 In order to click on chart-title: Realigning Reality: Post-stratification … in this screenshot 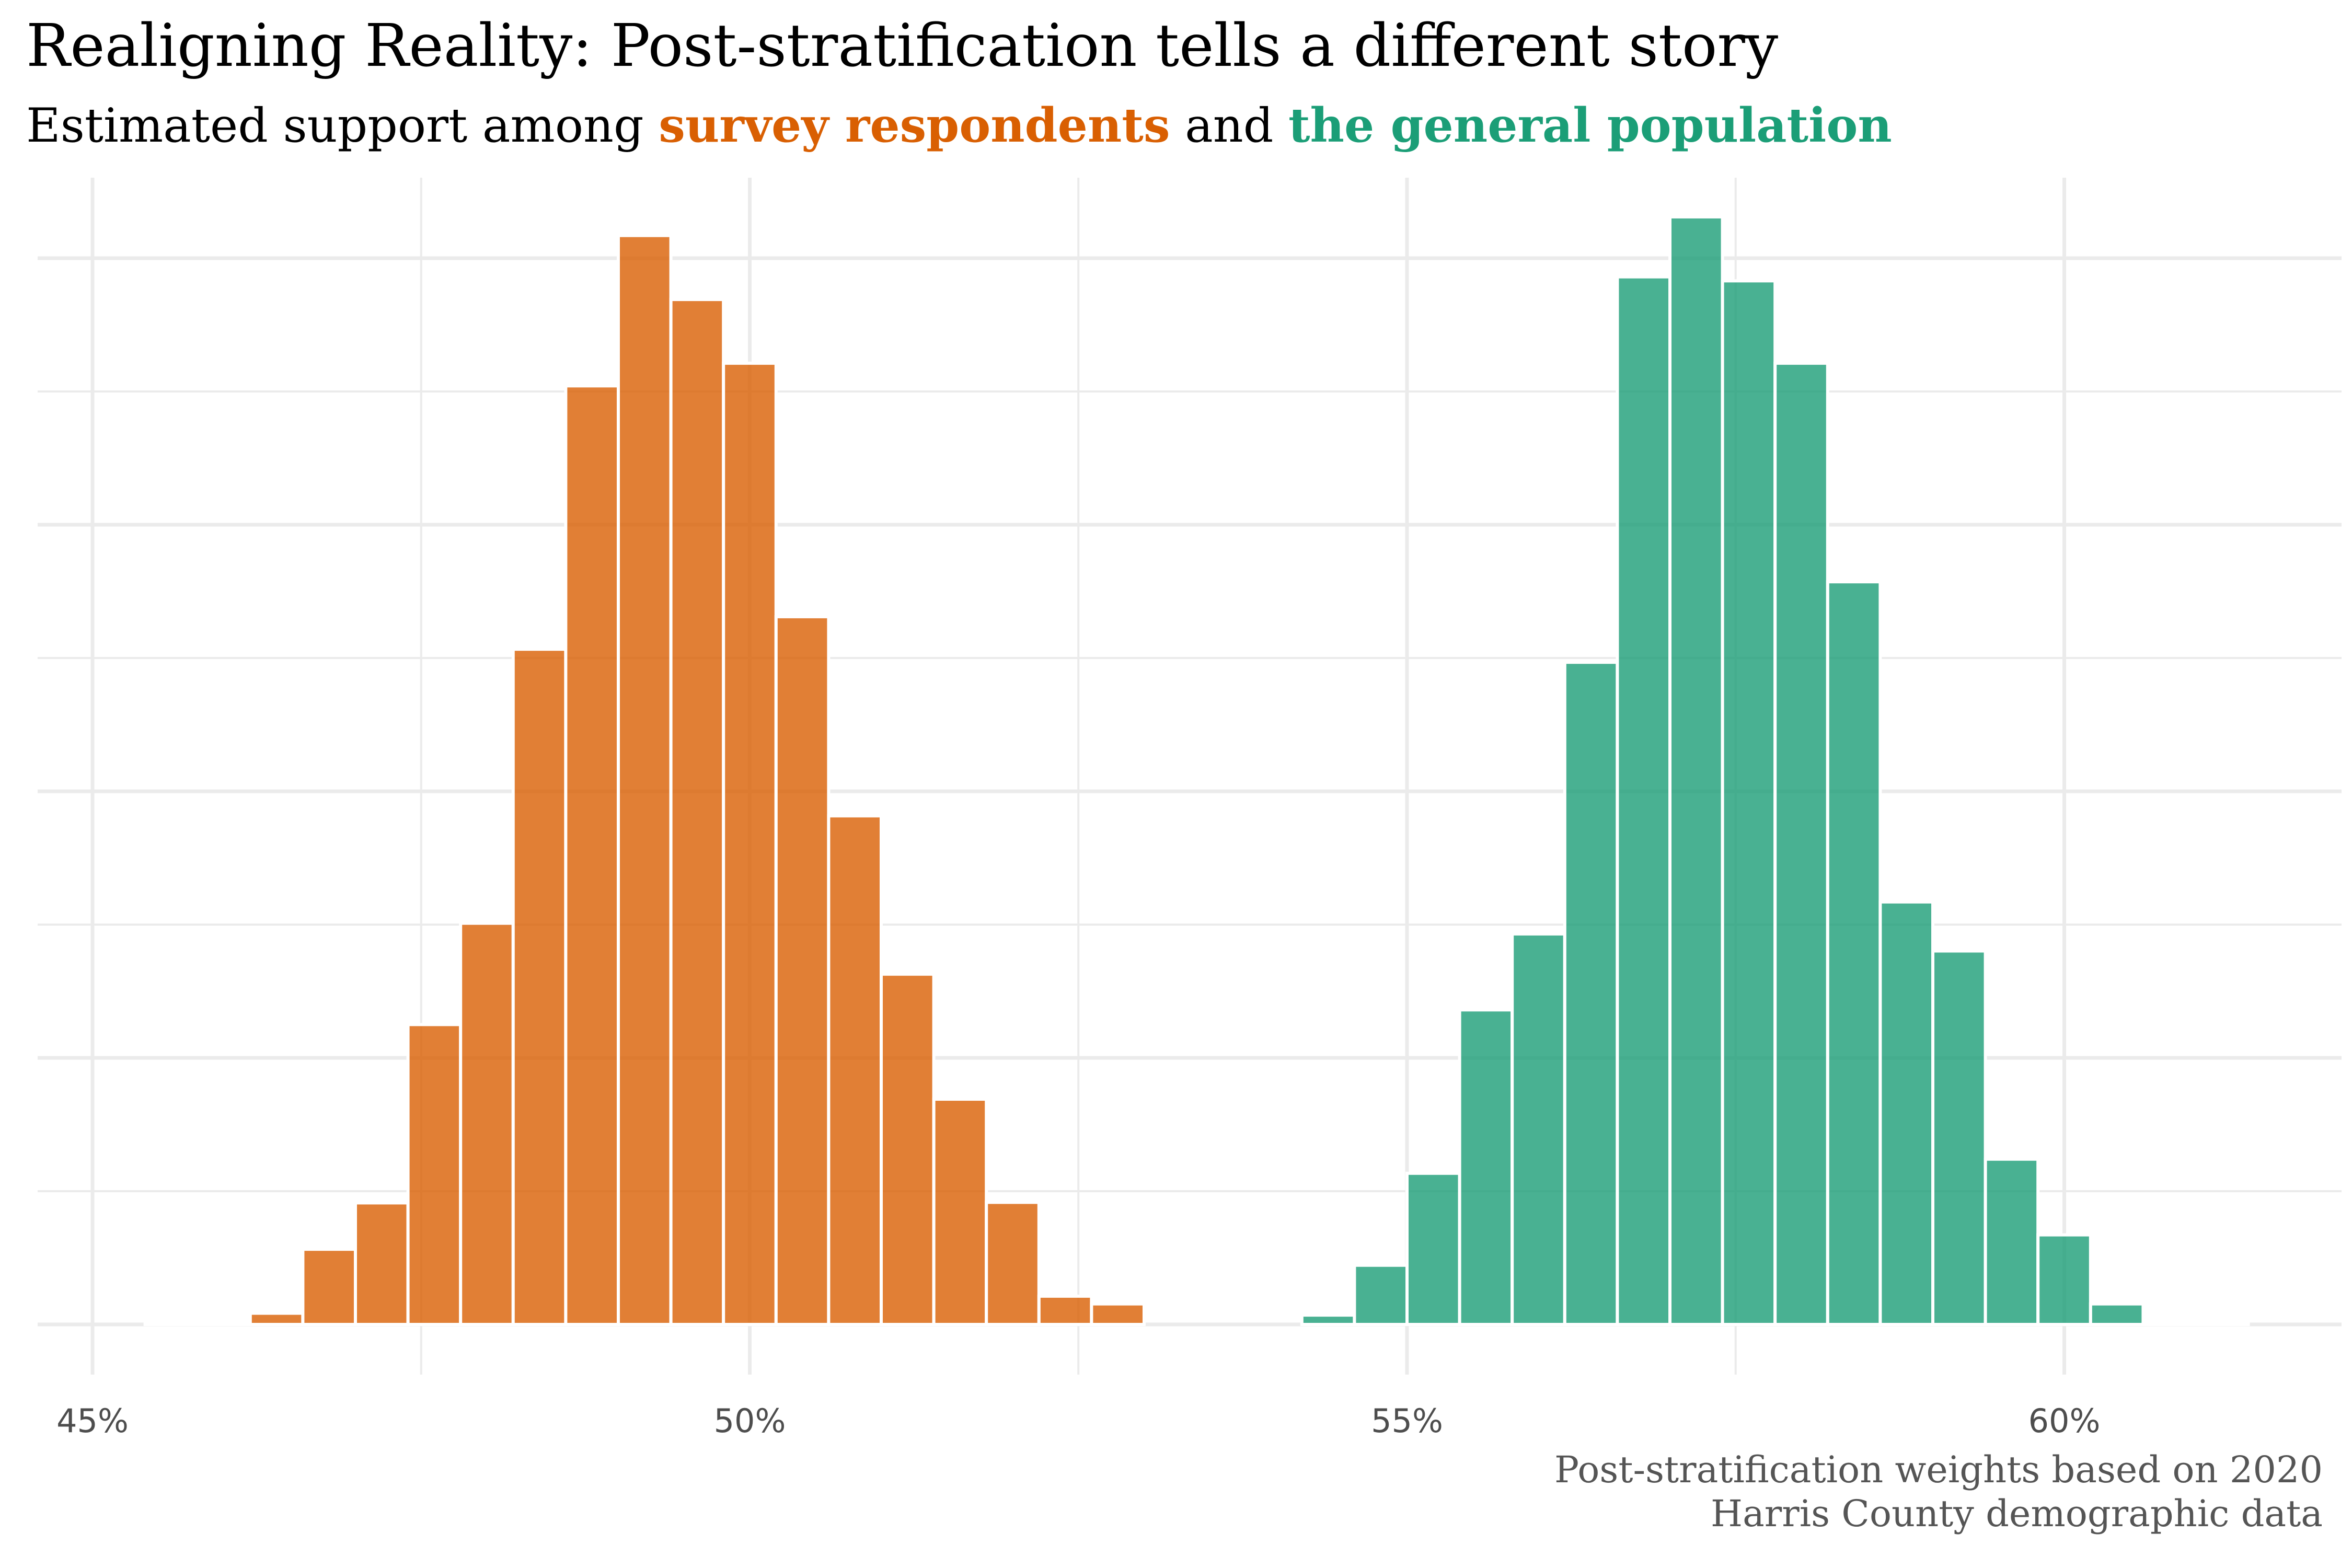, I will do `click(902, 46)`.